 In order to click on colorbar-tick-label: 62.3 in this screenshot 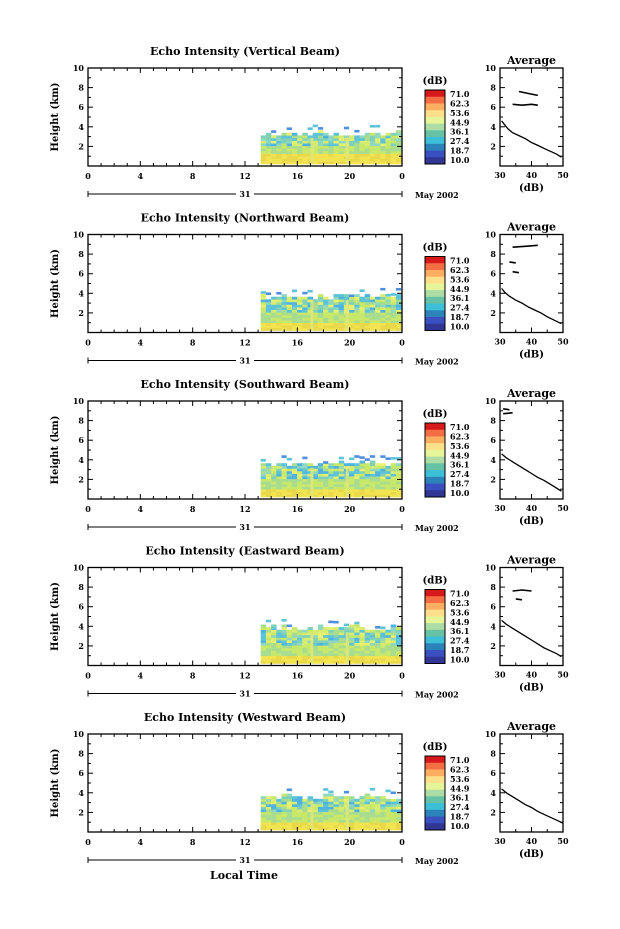, I will do `click(460, 103)`.